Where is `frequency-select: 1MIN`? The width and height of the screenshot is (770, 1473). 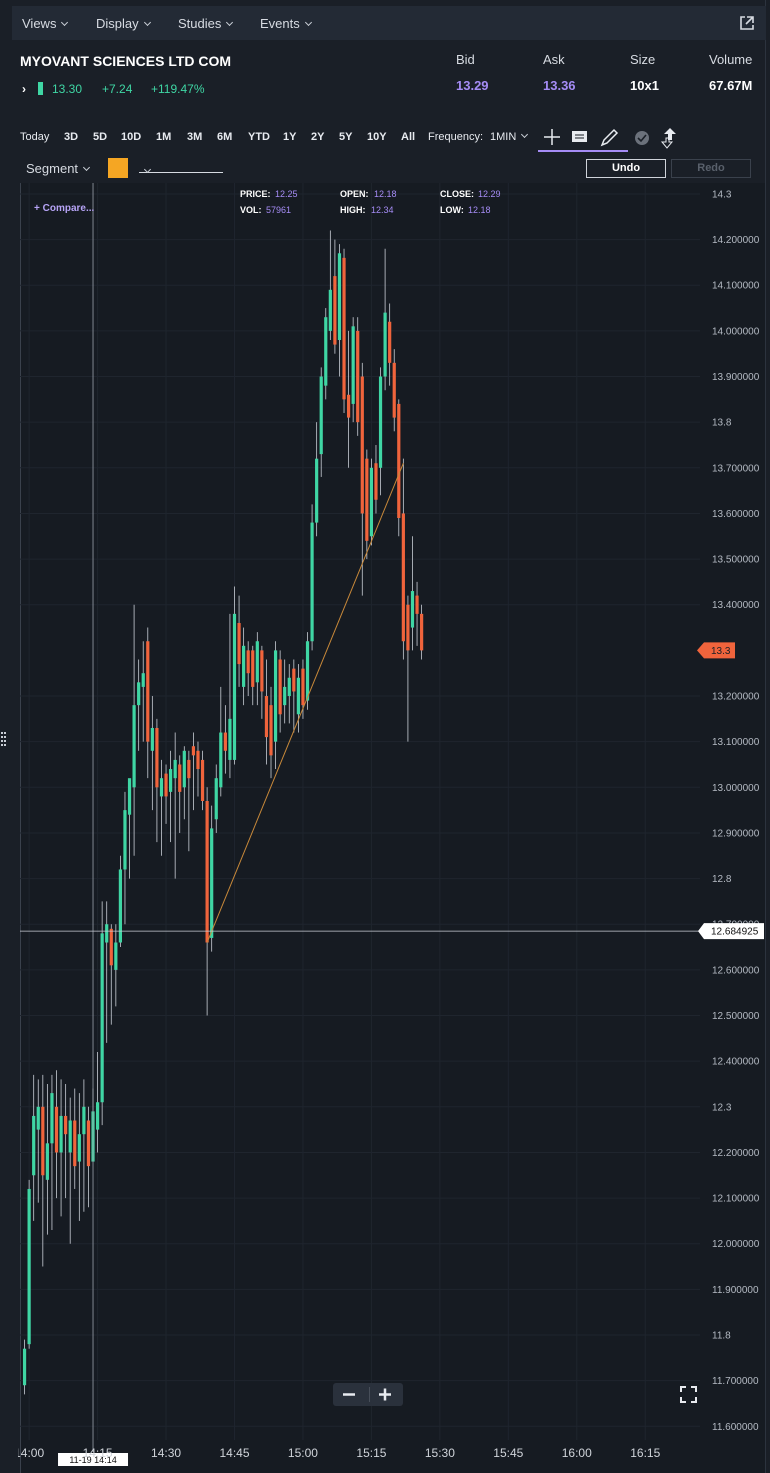
frequency-select: 1MIN is located at coordinates (508, 137).